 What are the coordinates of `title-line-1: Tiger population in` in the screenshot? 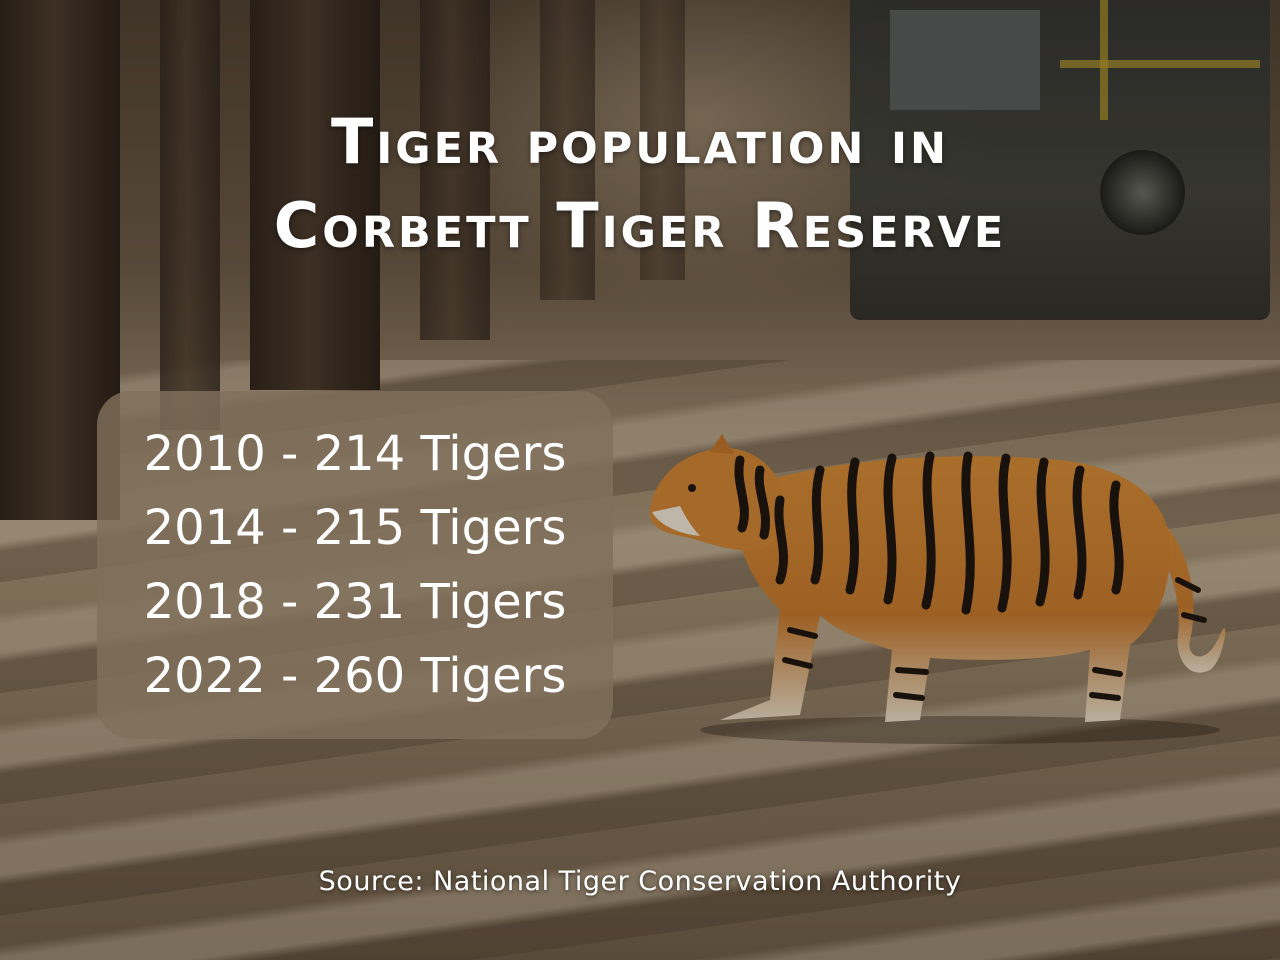 It's located at (640, 141).